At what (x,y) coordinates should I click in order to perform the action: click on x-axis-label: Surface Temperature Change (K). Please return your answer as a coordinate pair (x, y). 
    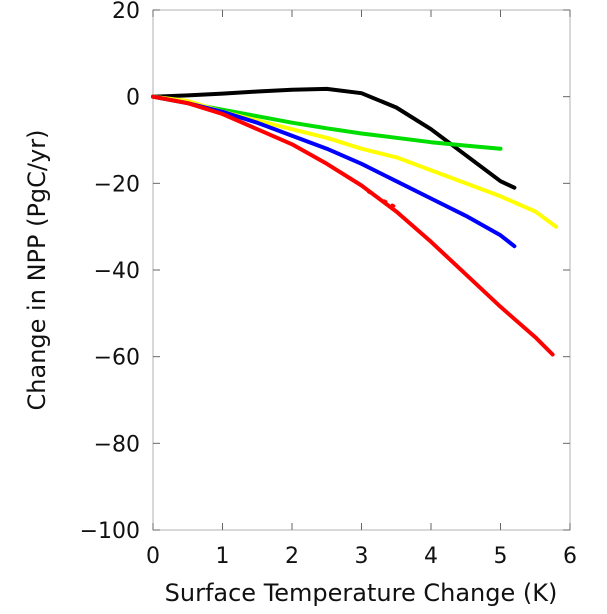
    Looking at the image, I should click on (361, 593).